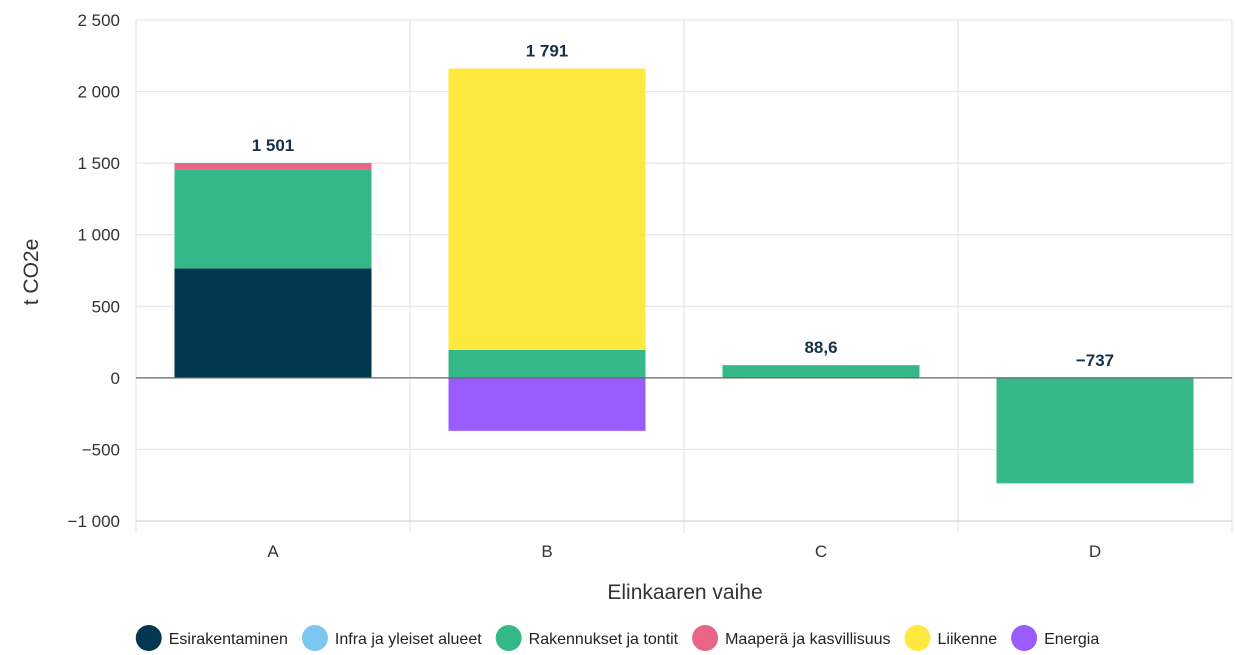  What do you see at coordinates (547, 51) in the screenshot?
I see `total-label: 1 791` at bounding box center [547, 51].